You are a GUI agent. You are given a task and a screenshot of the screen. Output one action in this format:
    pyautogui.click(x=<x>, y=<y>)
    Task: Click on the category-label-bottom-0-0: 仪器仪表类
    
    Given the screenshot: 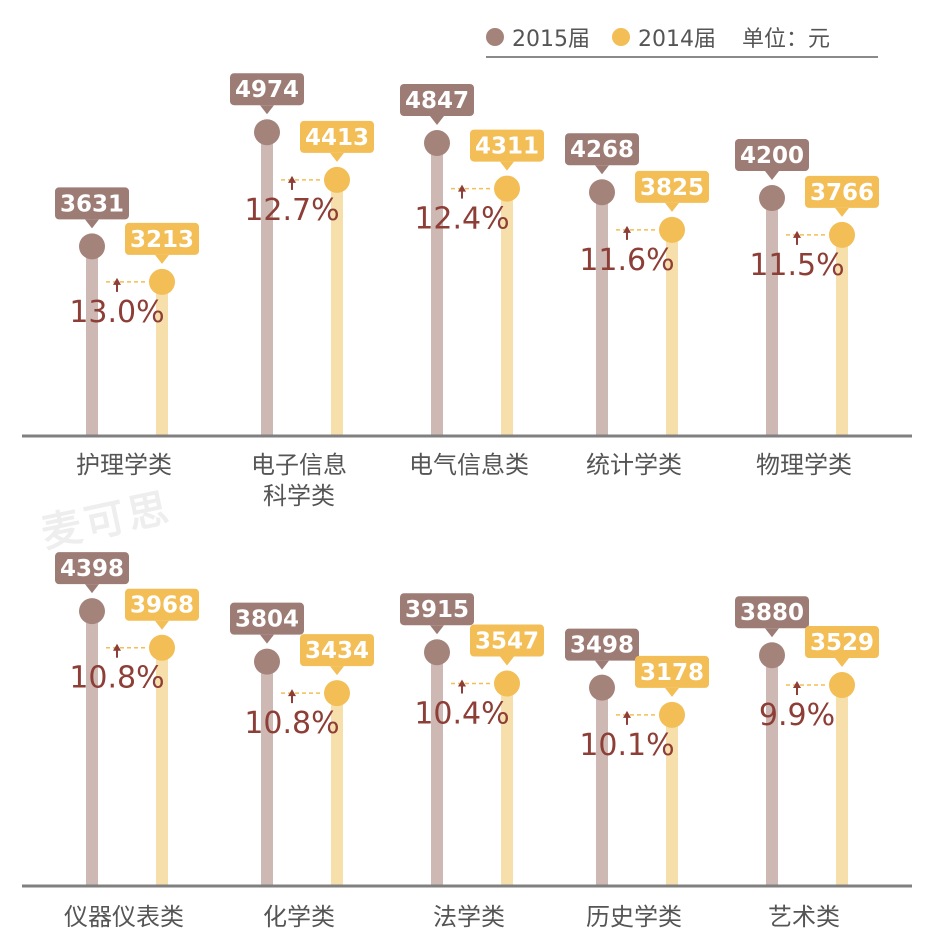 What is the action you would take?
    pyautogui.click(x=124, y=917)
    